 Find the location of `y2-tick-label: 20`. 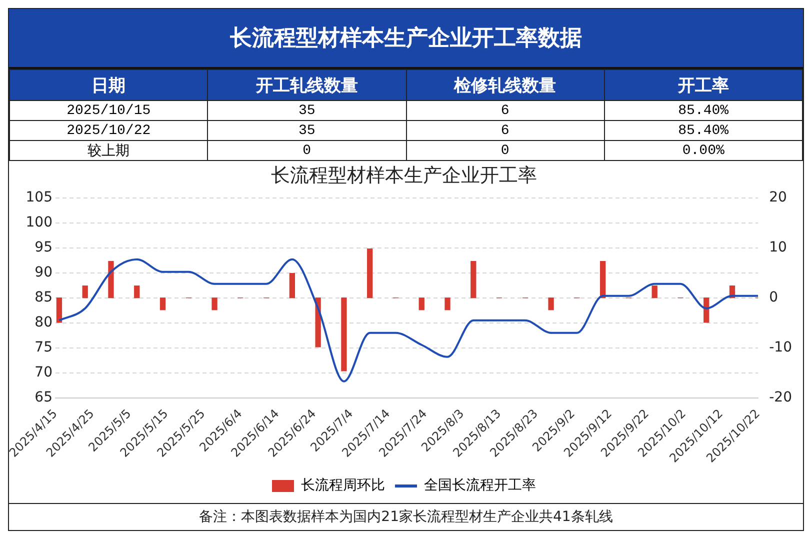

y2-tick-label: 20 is located at coordinates (778, 197).